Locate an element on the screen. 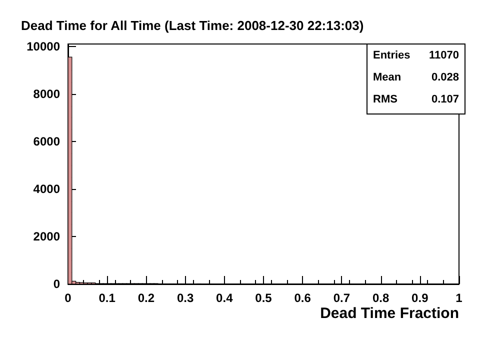 This screenshot has width=492, height=344. x-tick-label: 0.6 is located at coordinates (303, 298).